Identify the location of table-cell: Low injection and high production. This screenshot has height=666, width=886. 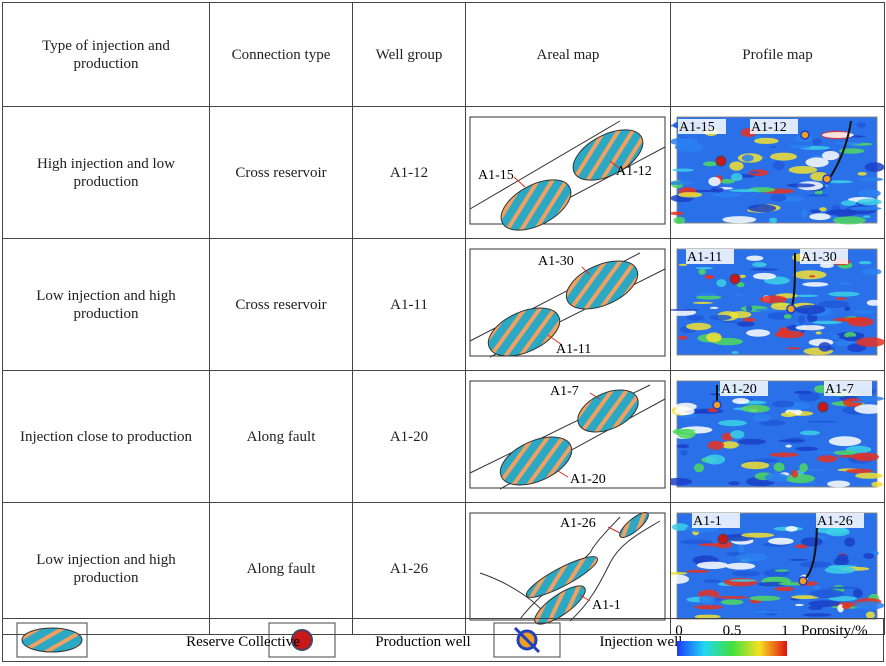
(106, 304).